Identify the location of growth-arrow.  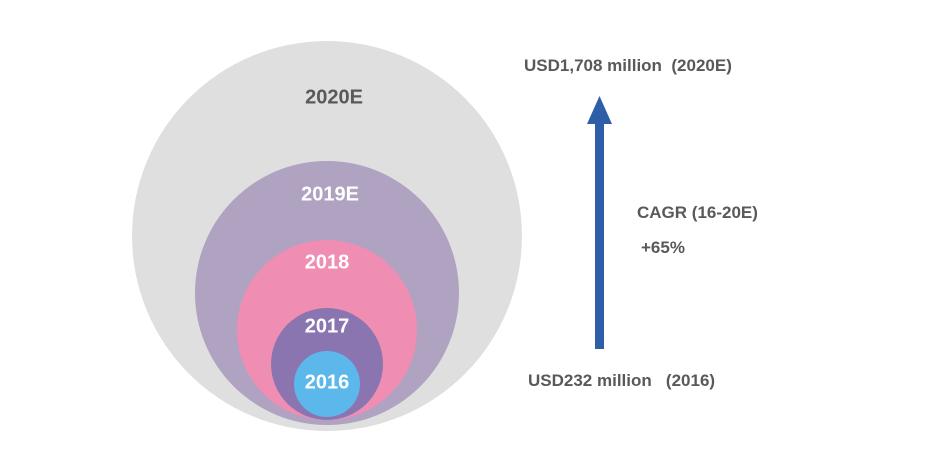
(599, 222).